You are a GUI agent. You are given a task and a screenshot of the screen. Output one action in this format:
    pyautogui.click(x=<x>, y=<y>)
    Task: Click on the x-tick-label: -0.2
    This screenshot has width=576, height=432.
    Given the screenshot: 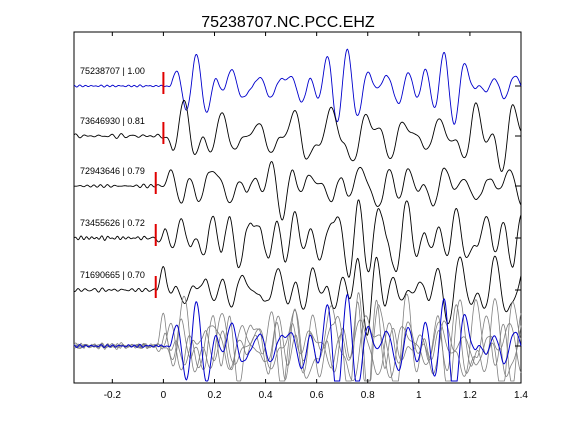 What is the action you would take?
    pyautogui.click(x=113, y=395)
    